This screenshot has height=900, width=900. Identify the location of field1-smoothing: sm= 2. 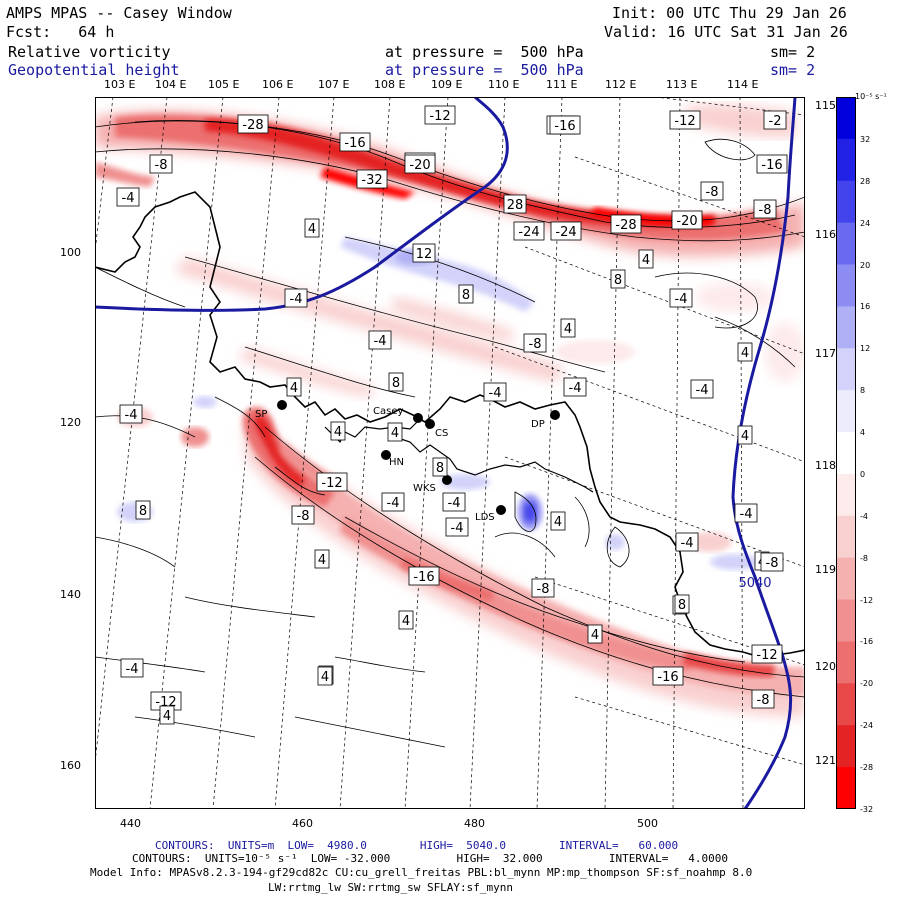
(793, 52).